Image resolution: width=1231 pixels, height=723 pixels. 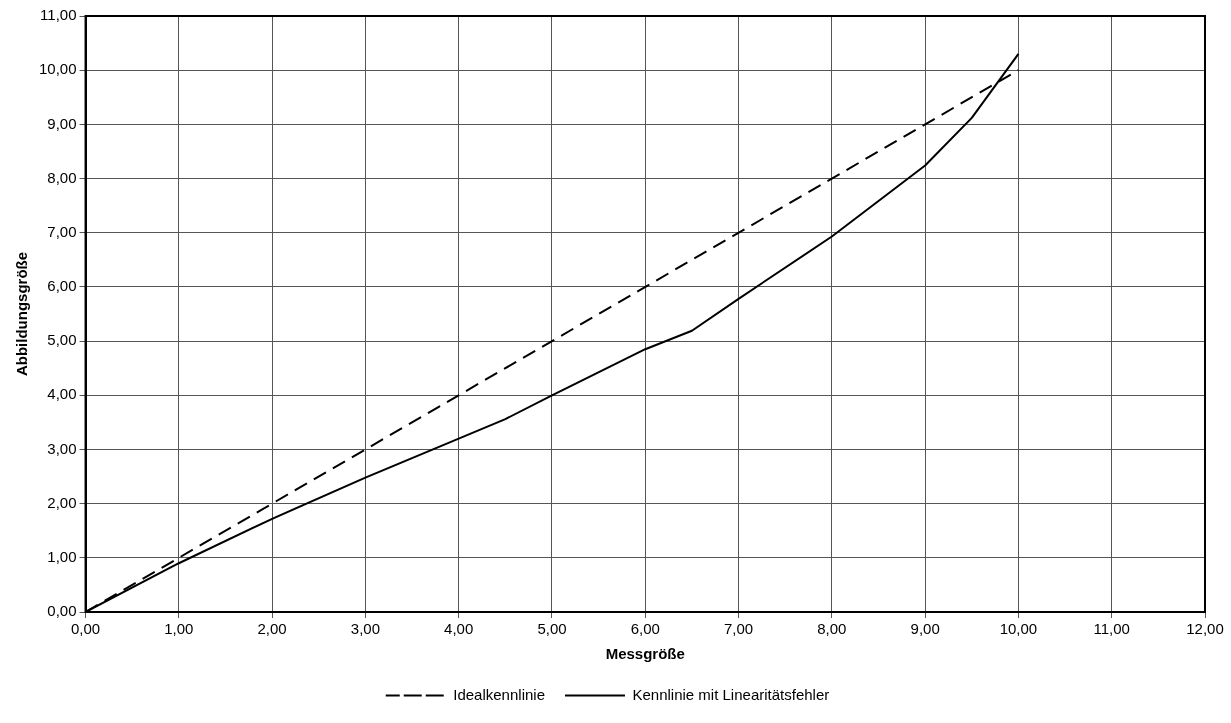 I want to click on y-tick-label: 11,00, so click(x=58, y=15).